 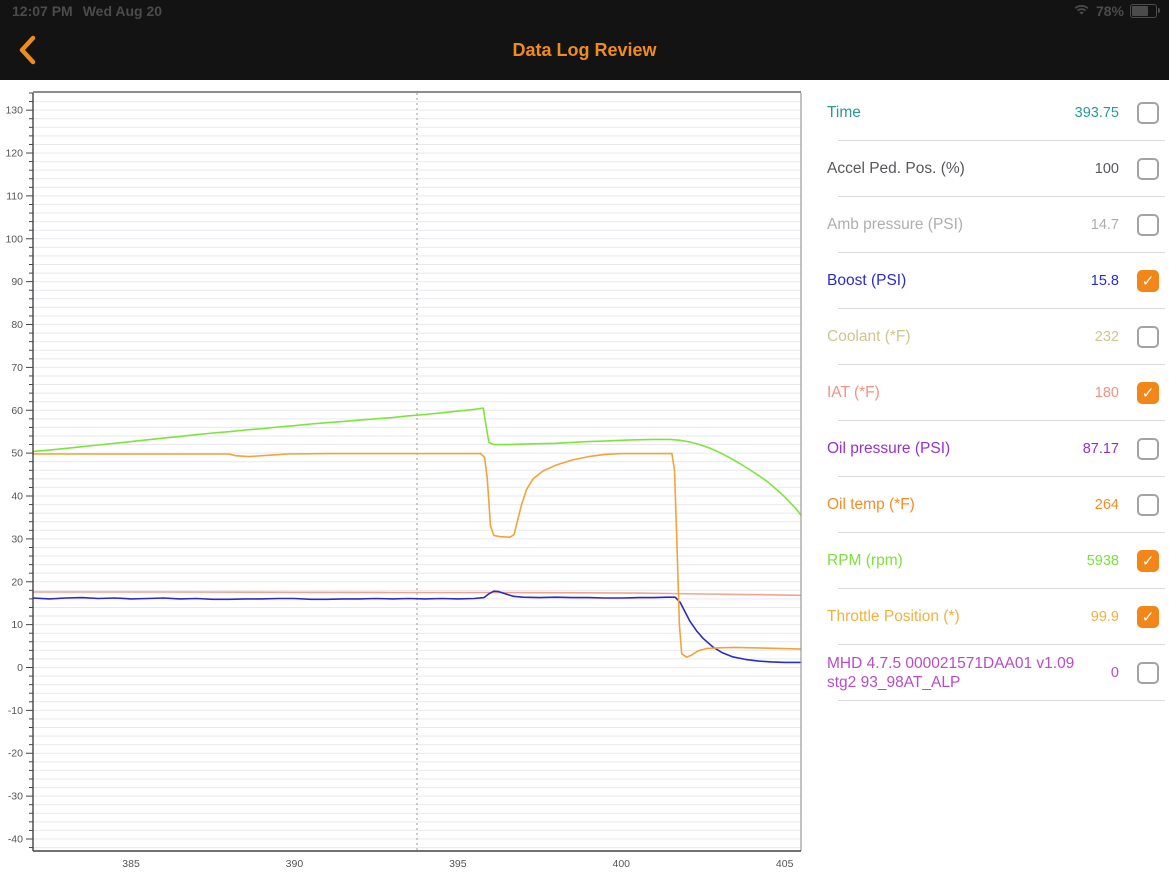 I want to click on parameter-row: Oil pressure (PSI) 87.17, so click(x=990, y=449).